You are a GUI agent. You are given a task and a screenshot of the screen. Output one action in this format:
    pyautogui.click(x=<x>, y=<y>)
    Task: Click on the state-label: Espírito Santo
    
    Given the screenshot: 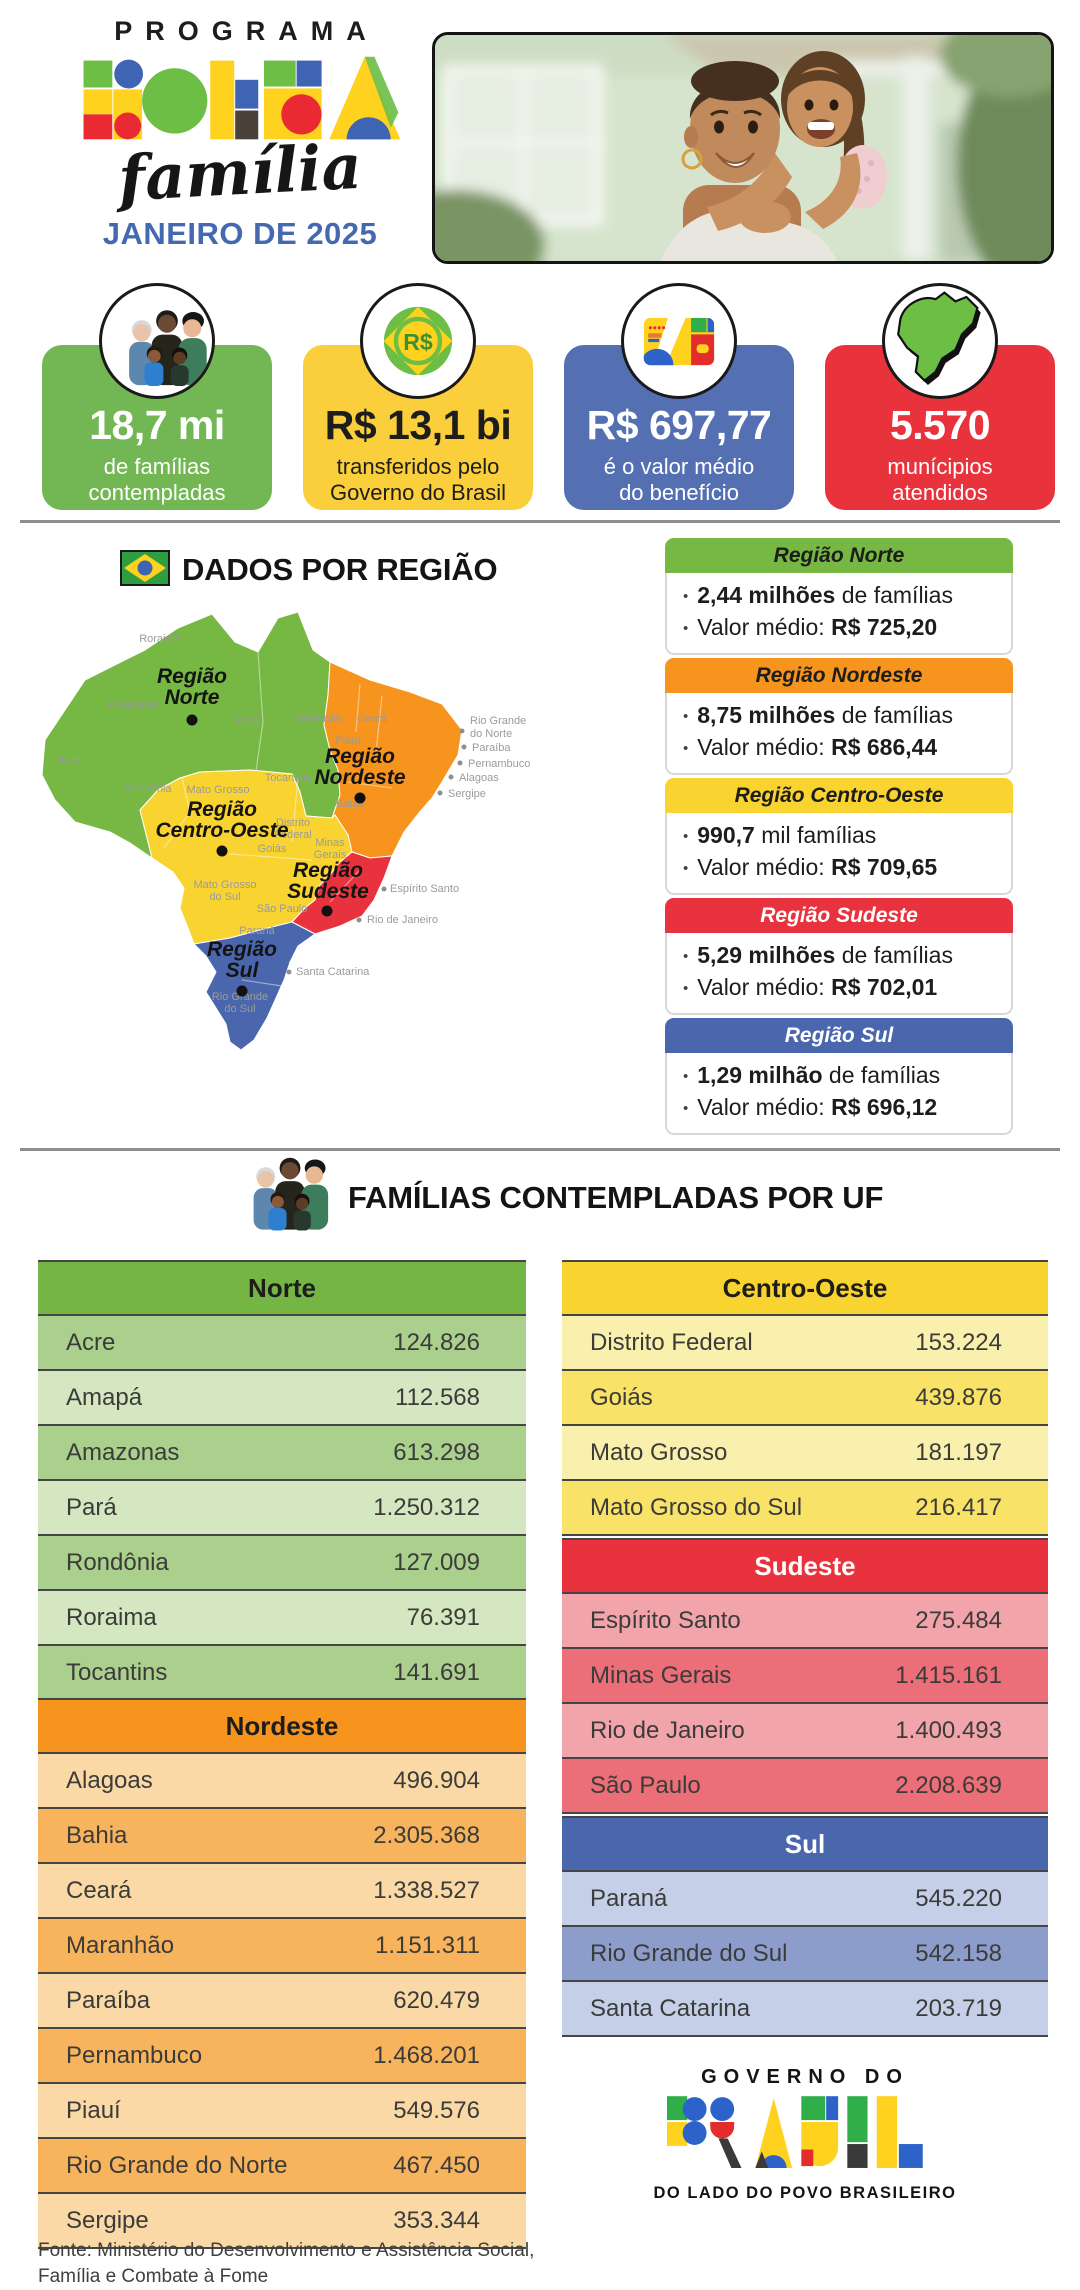 What is the action you would take?
    pyautogui.click(x=424, y=889)
    